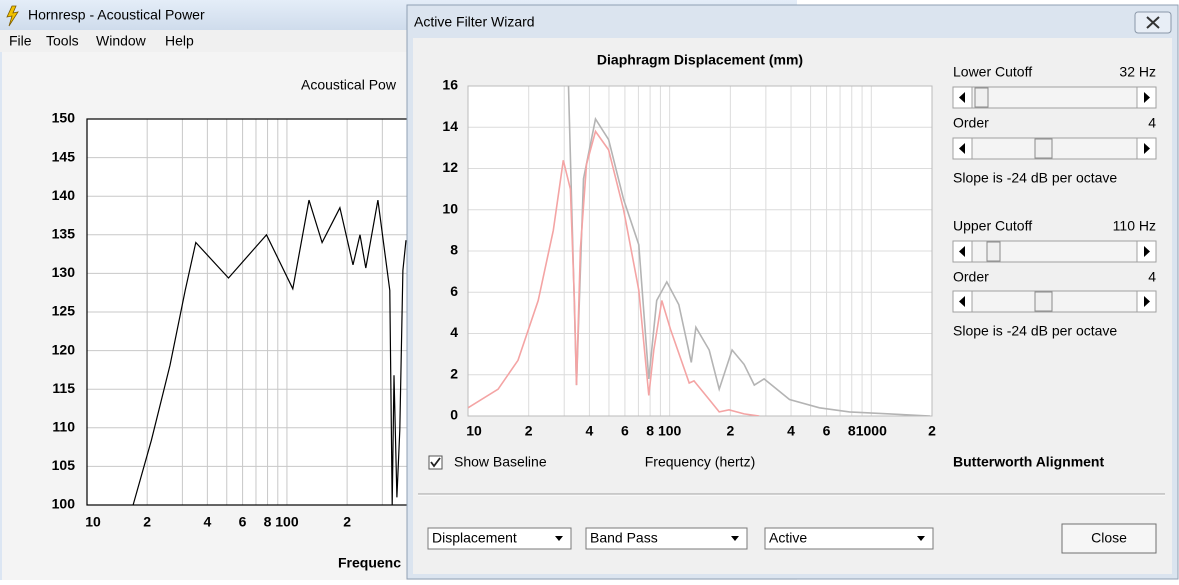  Describe the element at coordinates (450, 85) in the screenshot. I see `y-tick-label: 16` at that location.